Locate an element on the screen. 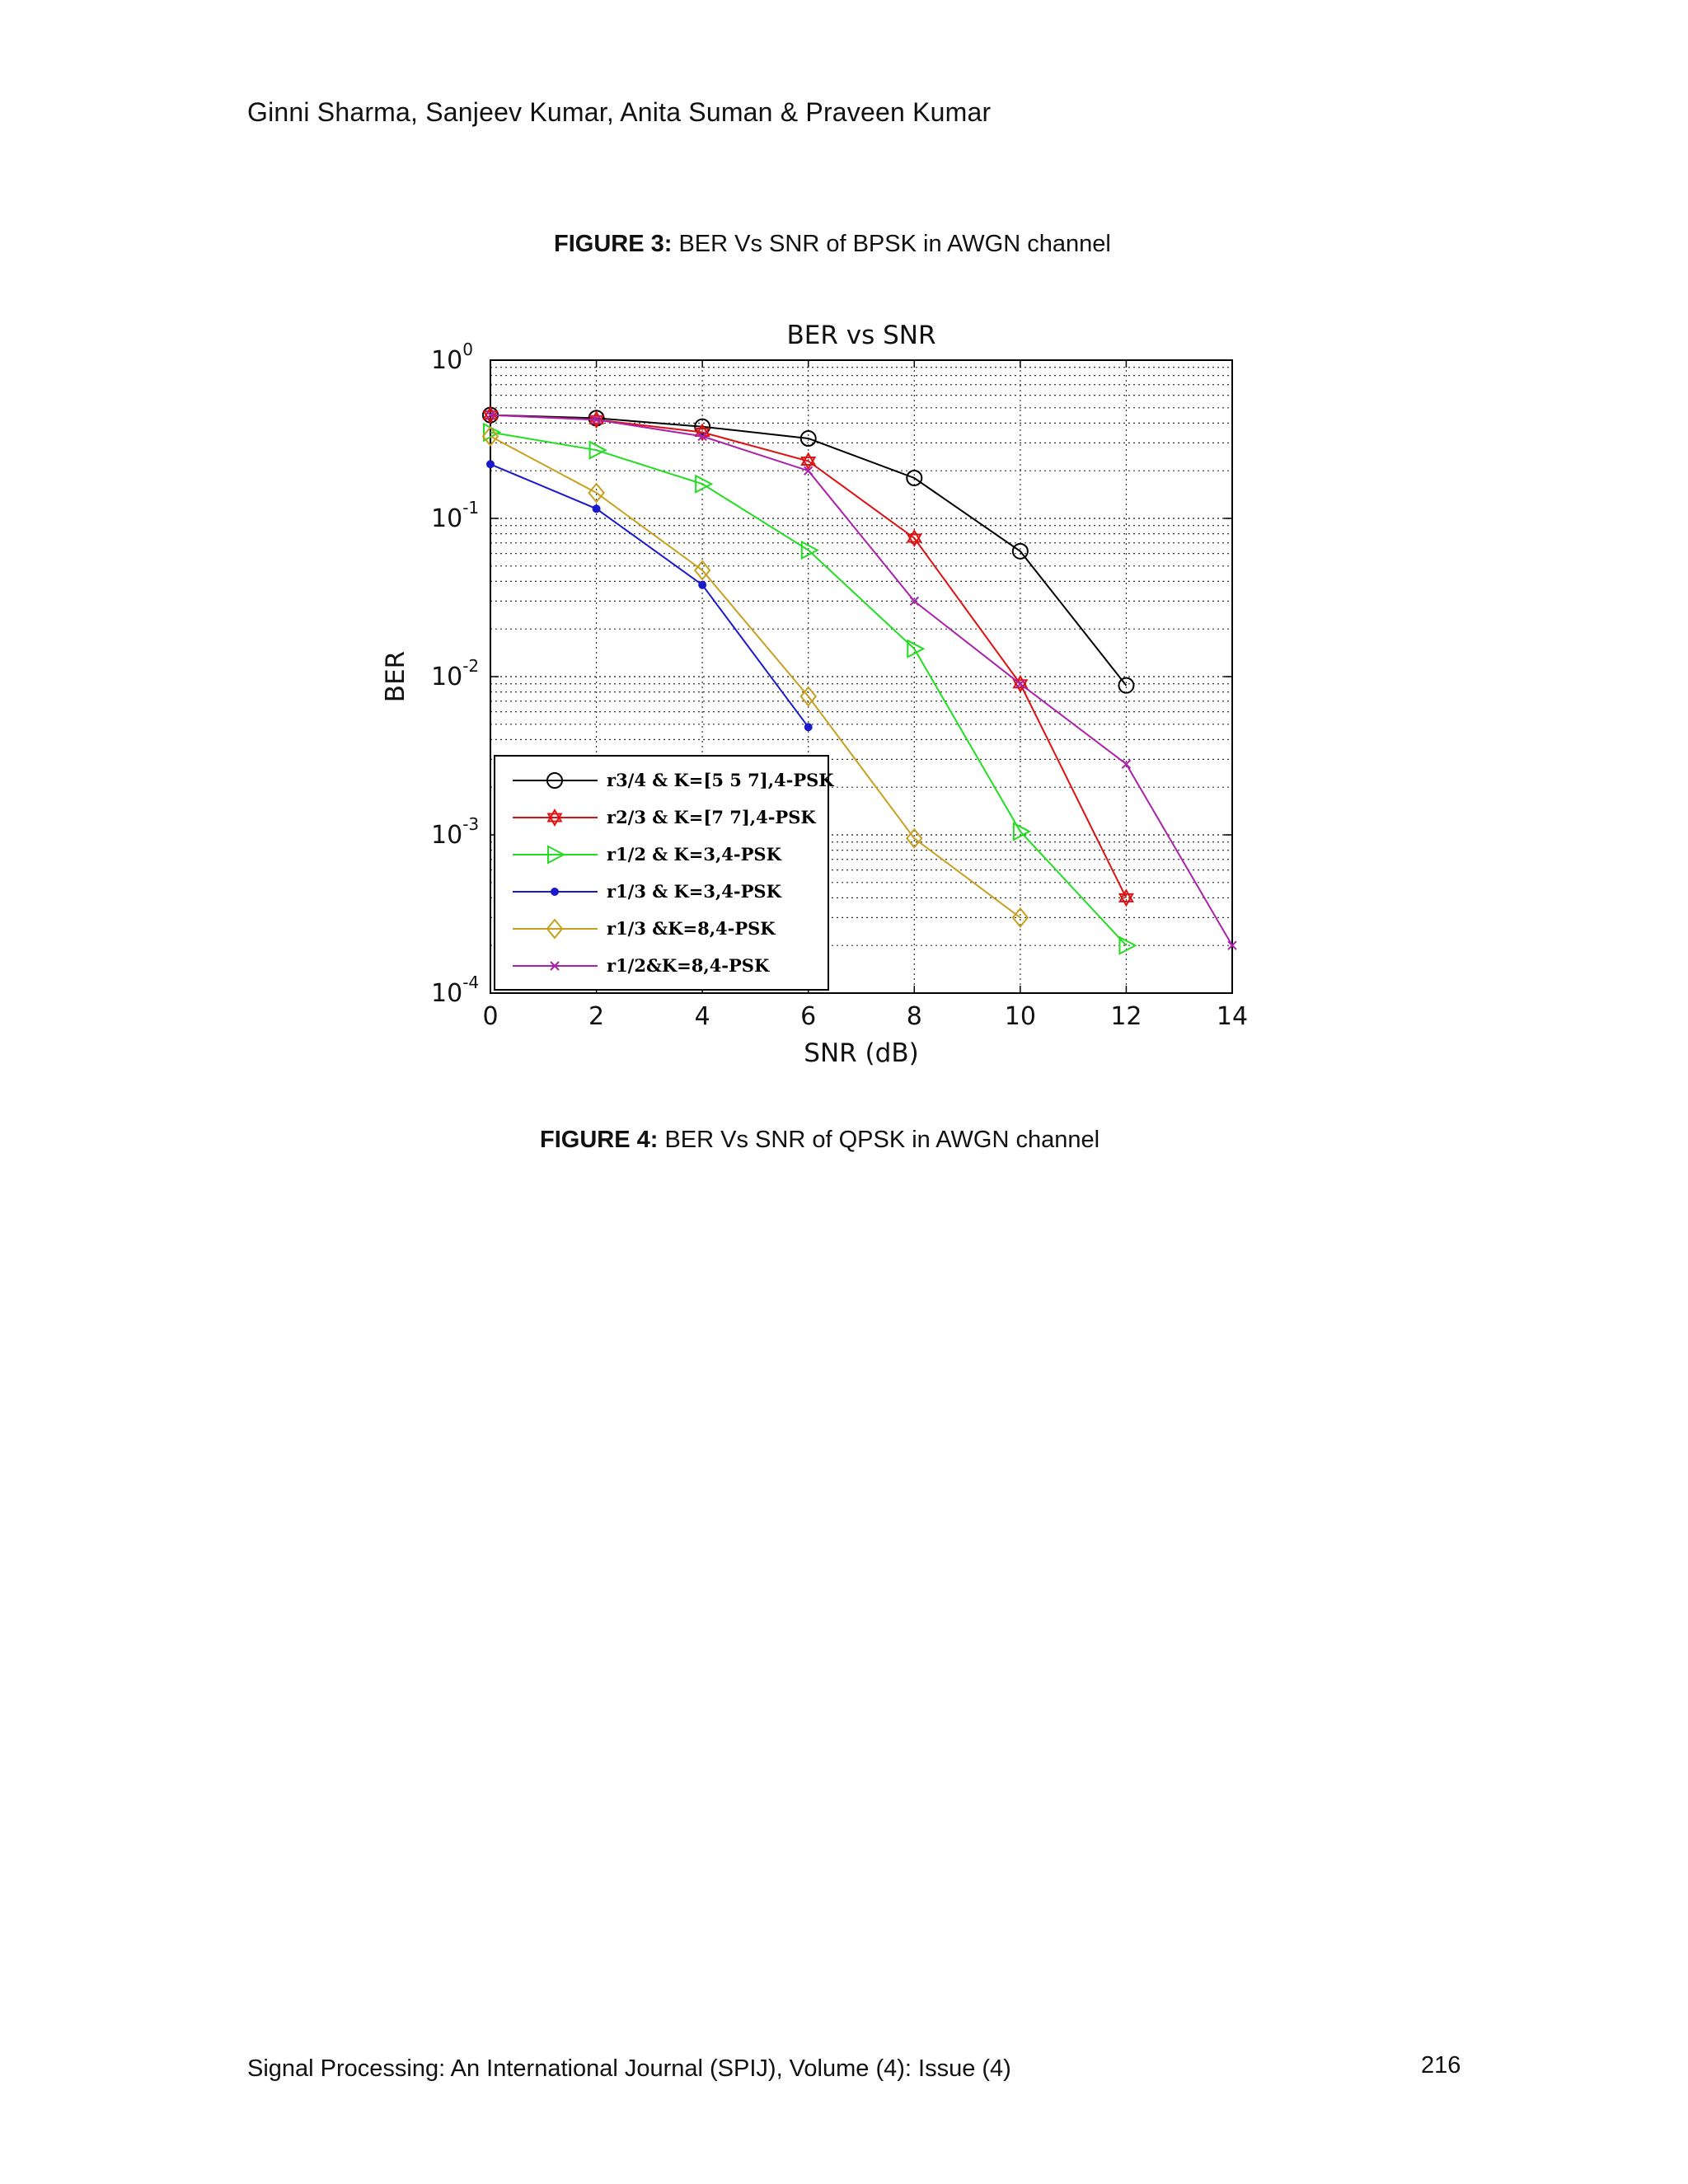  legend-label: r2/3 & K=[7 7],4-PSK is located at coordinates (711, 817).